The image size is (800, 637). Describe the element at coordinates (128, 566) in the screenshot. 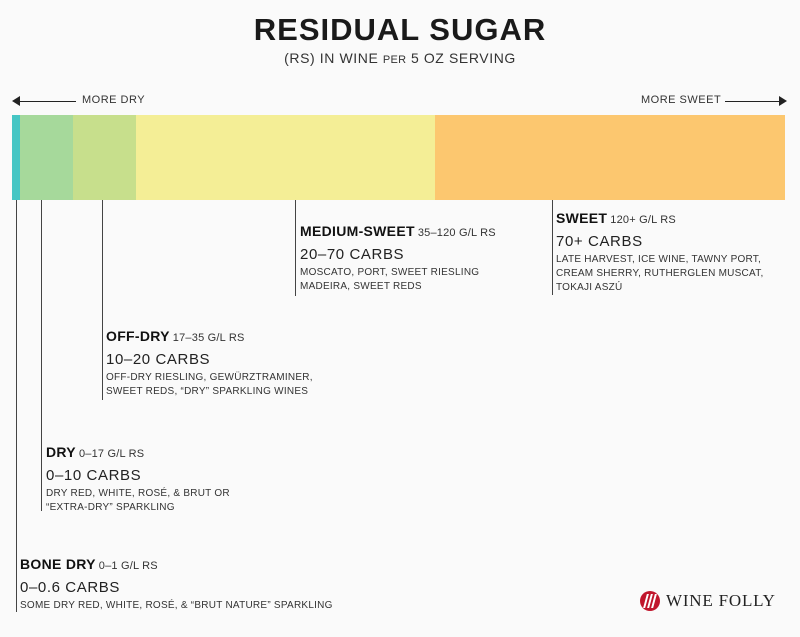

I see `category-rs: 0–1 G/L RS` at that location.